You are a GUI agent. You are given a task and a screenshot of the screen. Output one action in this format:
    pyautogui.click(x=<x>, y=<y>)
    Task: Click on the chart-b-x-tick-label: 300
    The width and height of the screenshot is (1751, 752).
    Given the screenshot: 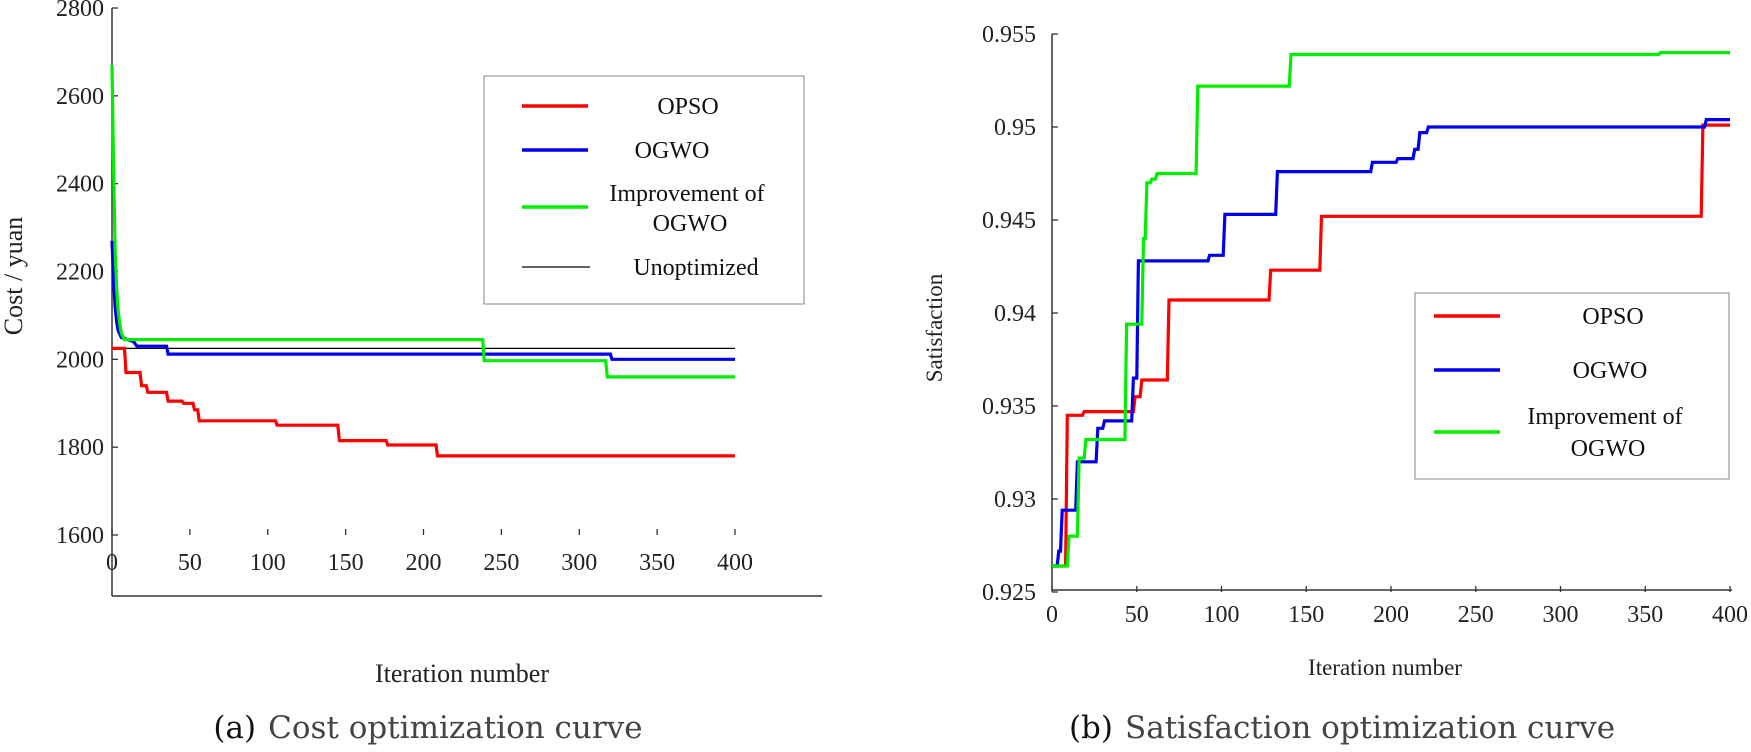 What is the action you would take?
    pyautogui.click(x=1561, y=615)
    